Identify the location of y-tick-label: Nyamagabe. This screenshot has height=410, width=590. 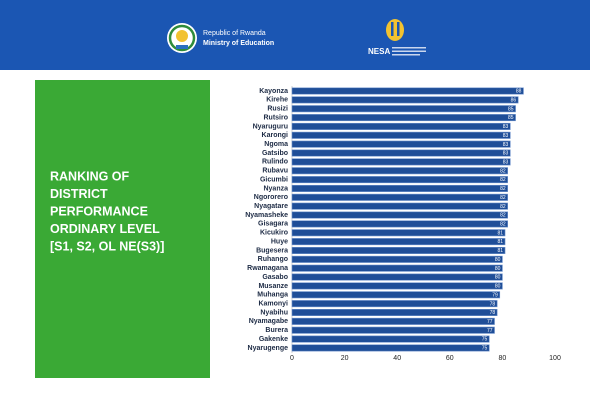
(268, 321).